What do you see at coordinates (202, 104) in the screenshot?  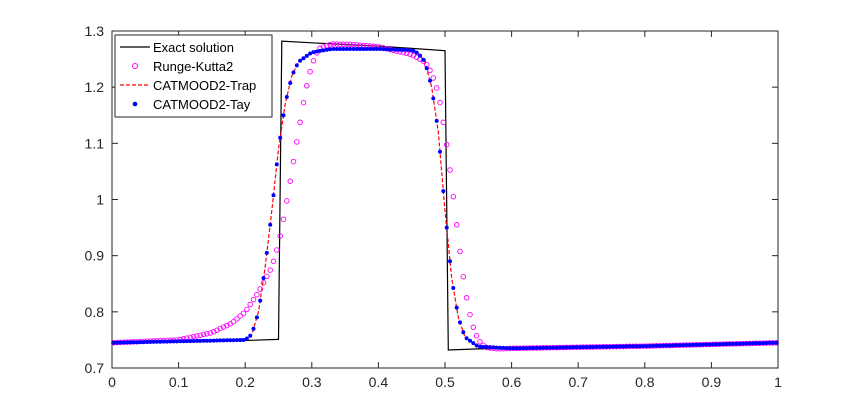 I see `legend-label-3: CATMOOD2-Tay` at bounding box center [202, 104].